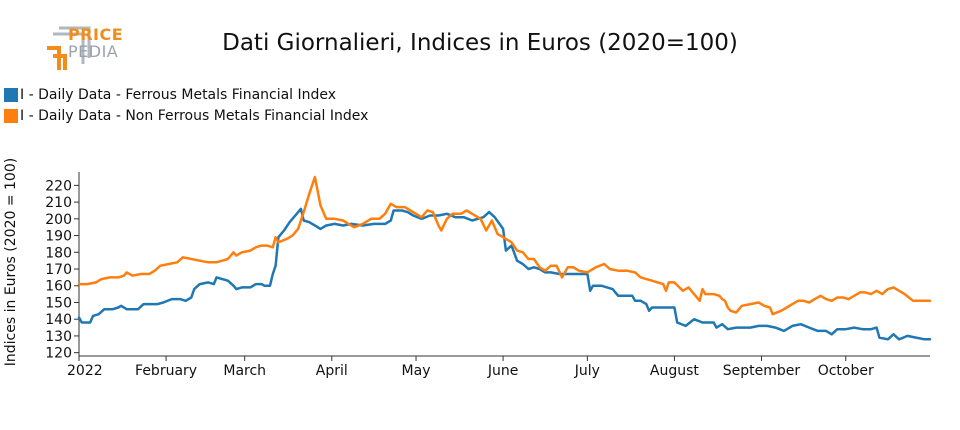 This screenshot has width=960, height=430. What do you see at coordinates (93, 51) in the screenshot?
I see `logo-line2: PEDIA` at bounding box center [93, 51].